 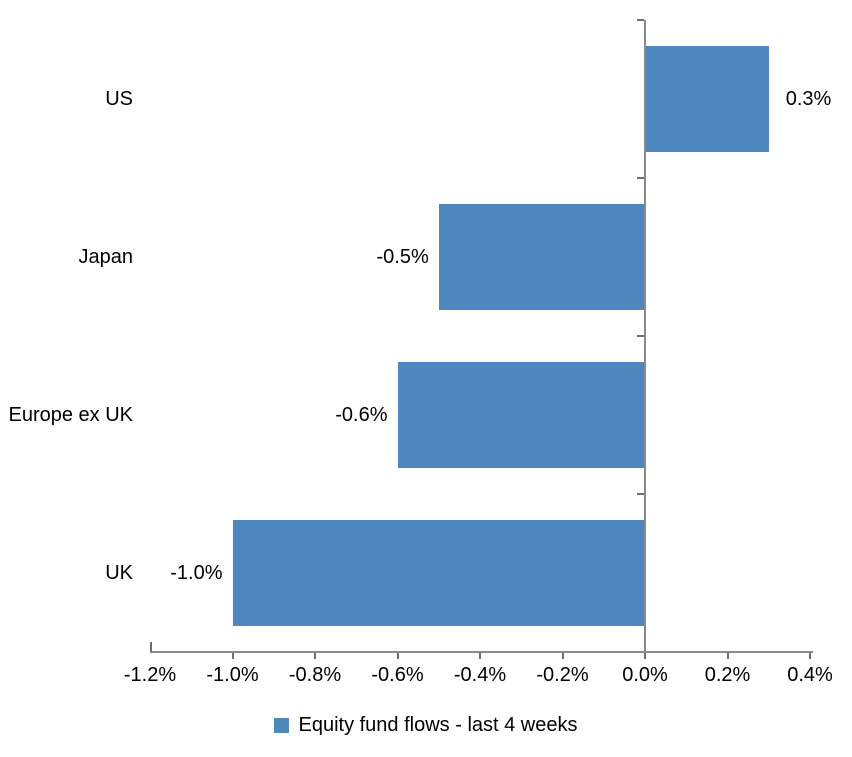 What do you see at coordinates (645, 336) in the screenshot?
I see `value-axis-line` at bounding box center [645, 336].